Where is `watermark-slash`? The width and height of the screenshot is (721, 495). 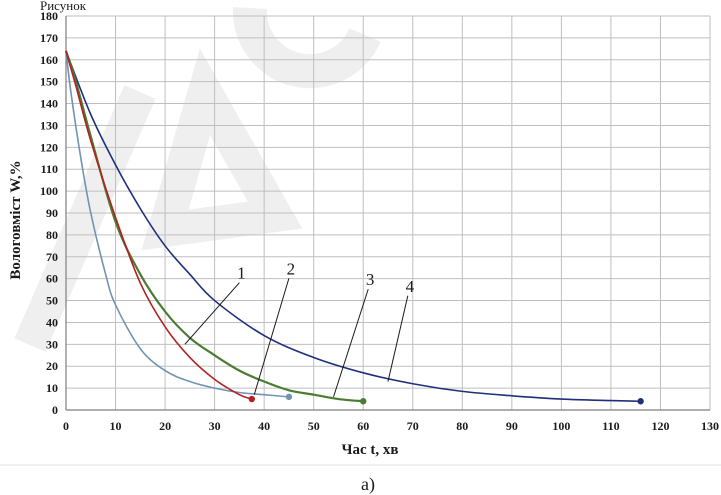 watermark-slash is located at coordinates (85, 218).